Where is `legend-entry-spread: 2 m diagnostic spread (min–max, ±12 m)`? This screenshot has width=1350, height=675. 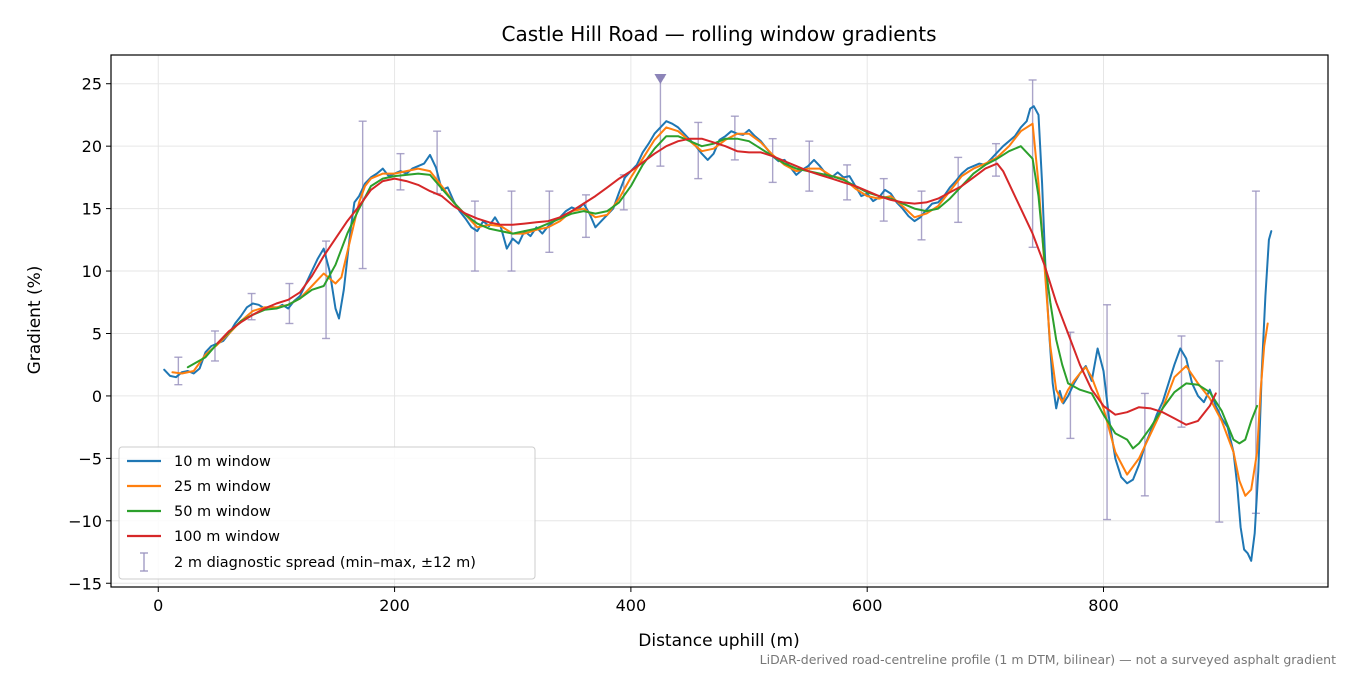 legend-entry-spread: 2 m diagnostic spread (min–max, ±12 m) is located at coordinates (308, 562).